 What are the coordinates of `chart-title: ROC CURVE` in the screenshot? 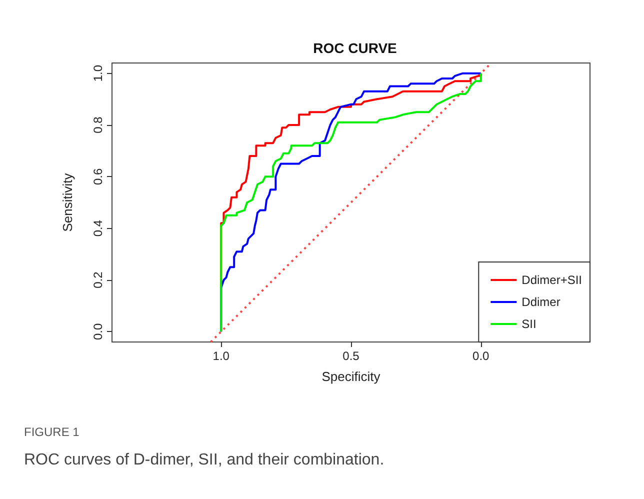 It's located at (355, 48).